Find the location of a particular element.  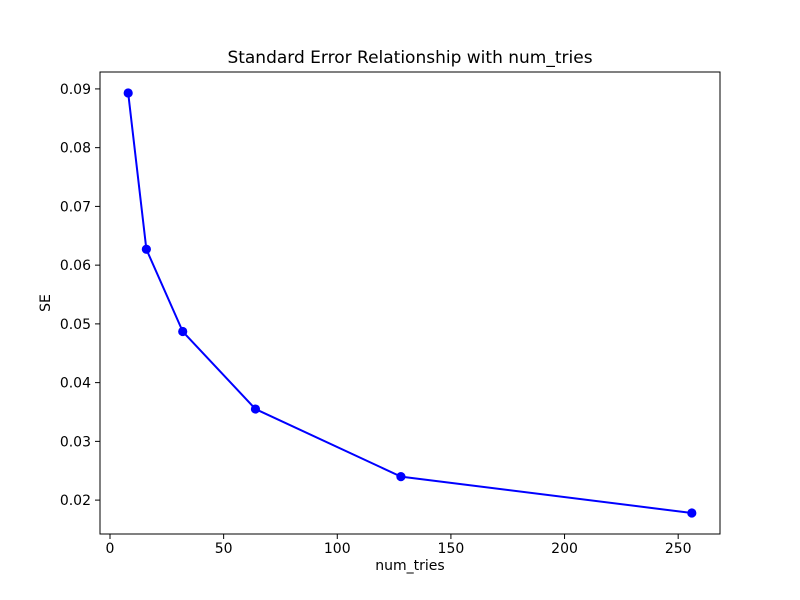

y-tick-label: 0.02 is located at coordinates (75, 501).